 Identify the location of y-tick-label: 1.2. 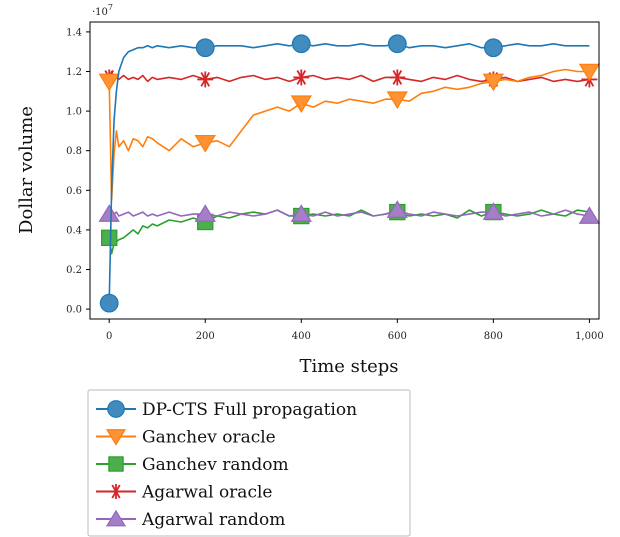
(74, 72).